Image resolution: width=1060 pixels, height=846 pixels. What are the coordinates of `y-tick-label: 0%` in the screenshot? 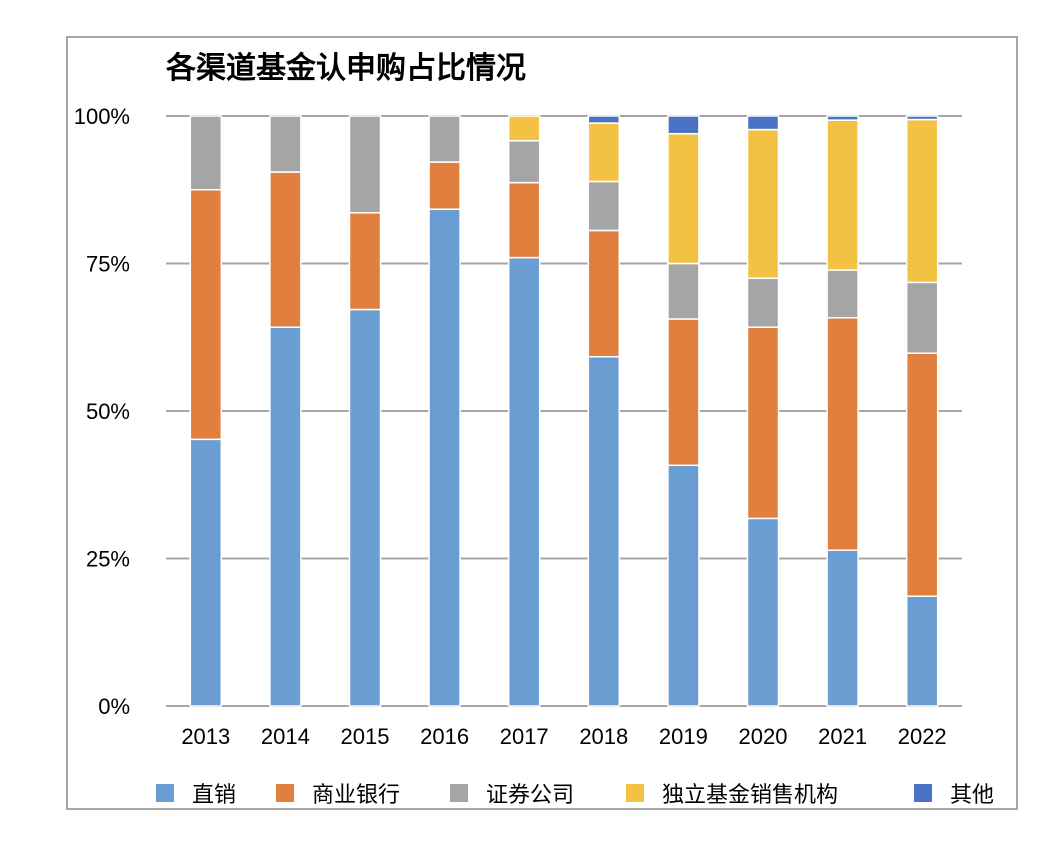 It's located at (114, 706).